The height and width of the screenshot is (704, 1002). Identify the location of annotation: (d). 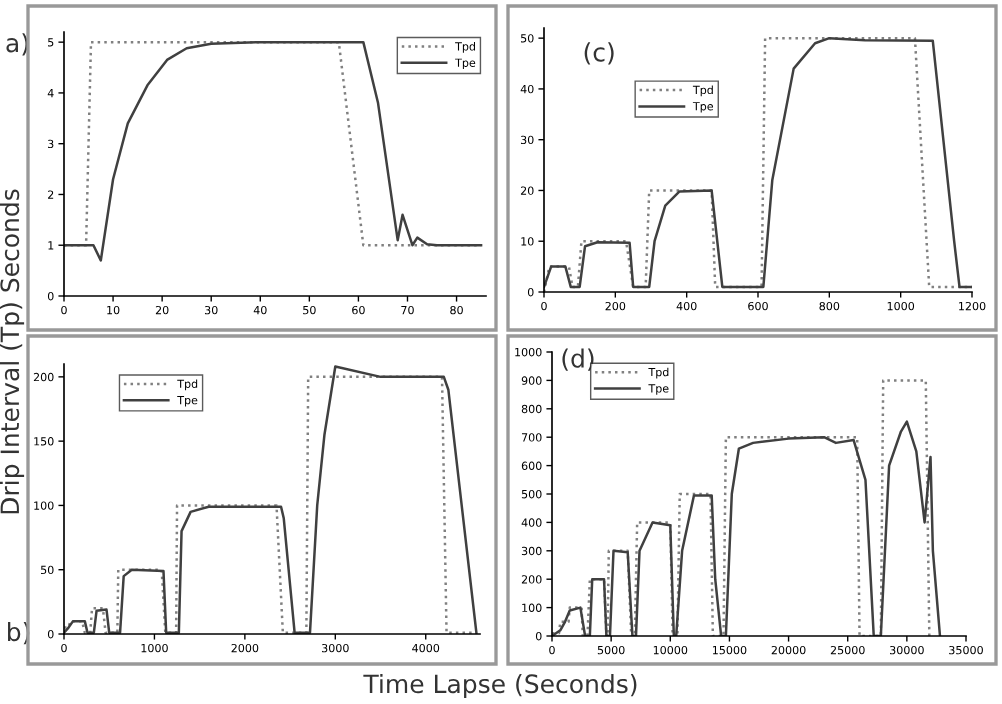
(578, 359).